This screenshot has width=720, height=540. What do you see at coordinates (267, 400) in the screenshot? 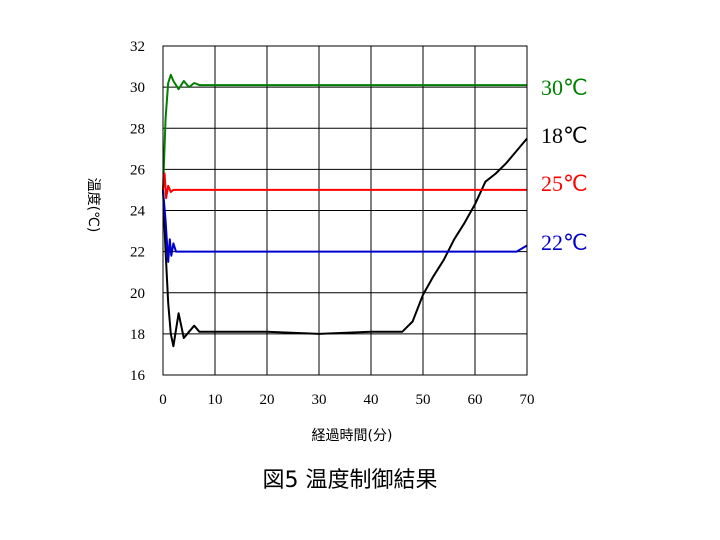
I see `x-tick-label: 20` at bounding box center [267, 400].